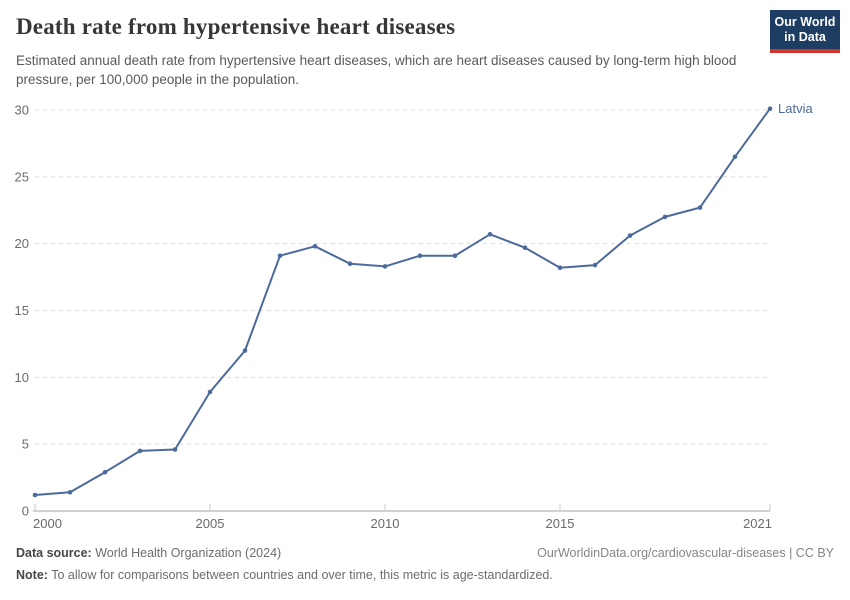  Describe the element at coordinates (186, 553) in the screenshot. I see `data-source-value: World Health Organization (2024)` at that location.